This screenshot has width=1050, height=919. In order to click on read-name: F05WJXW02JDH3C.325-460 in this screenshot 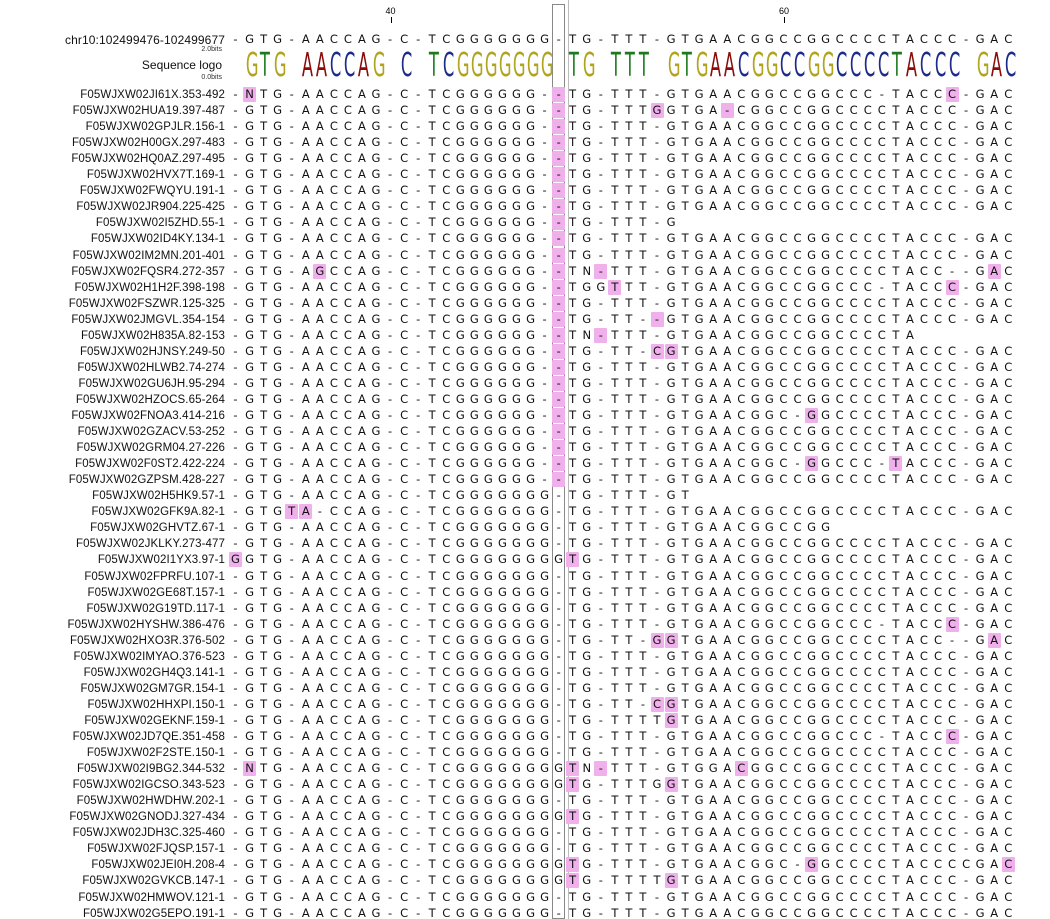, I will do `click(148, 833)`.